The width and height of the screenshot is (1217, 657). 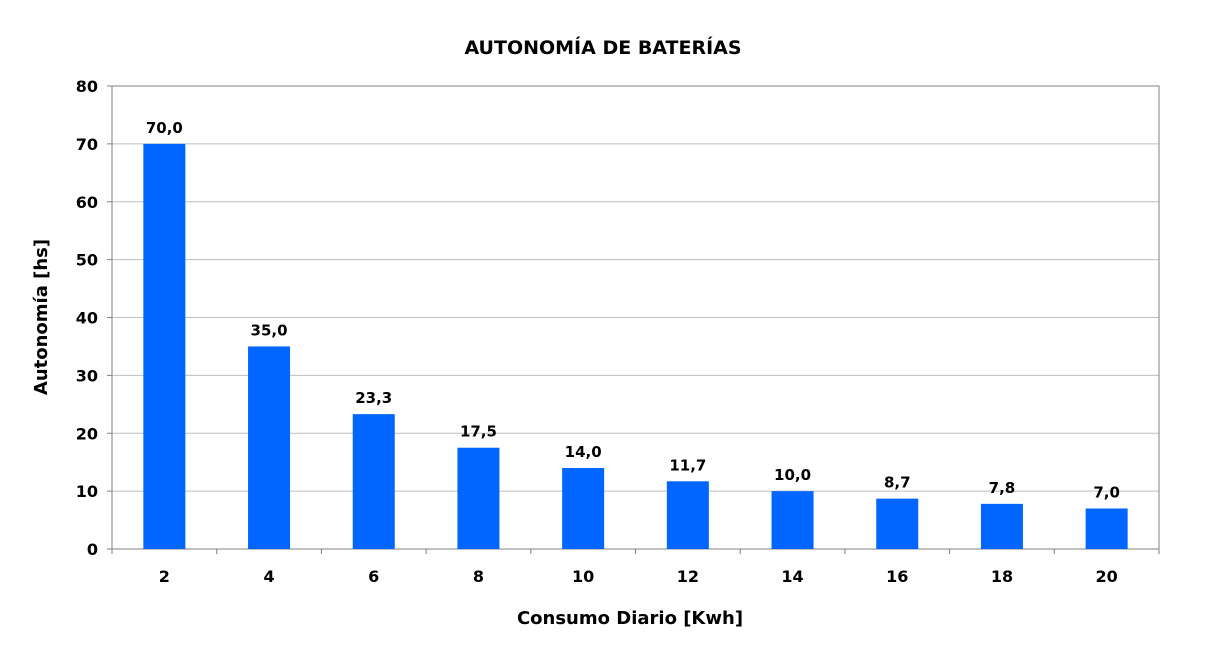 I want to click on y-tick-label: 50, so click(x=87, y=260).